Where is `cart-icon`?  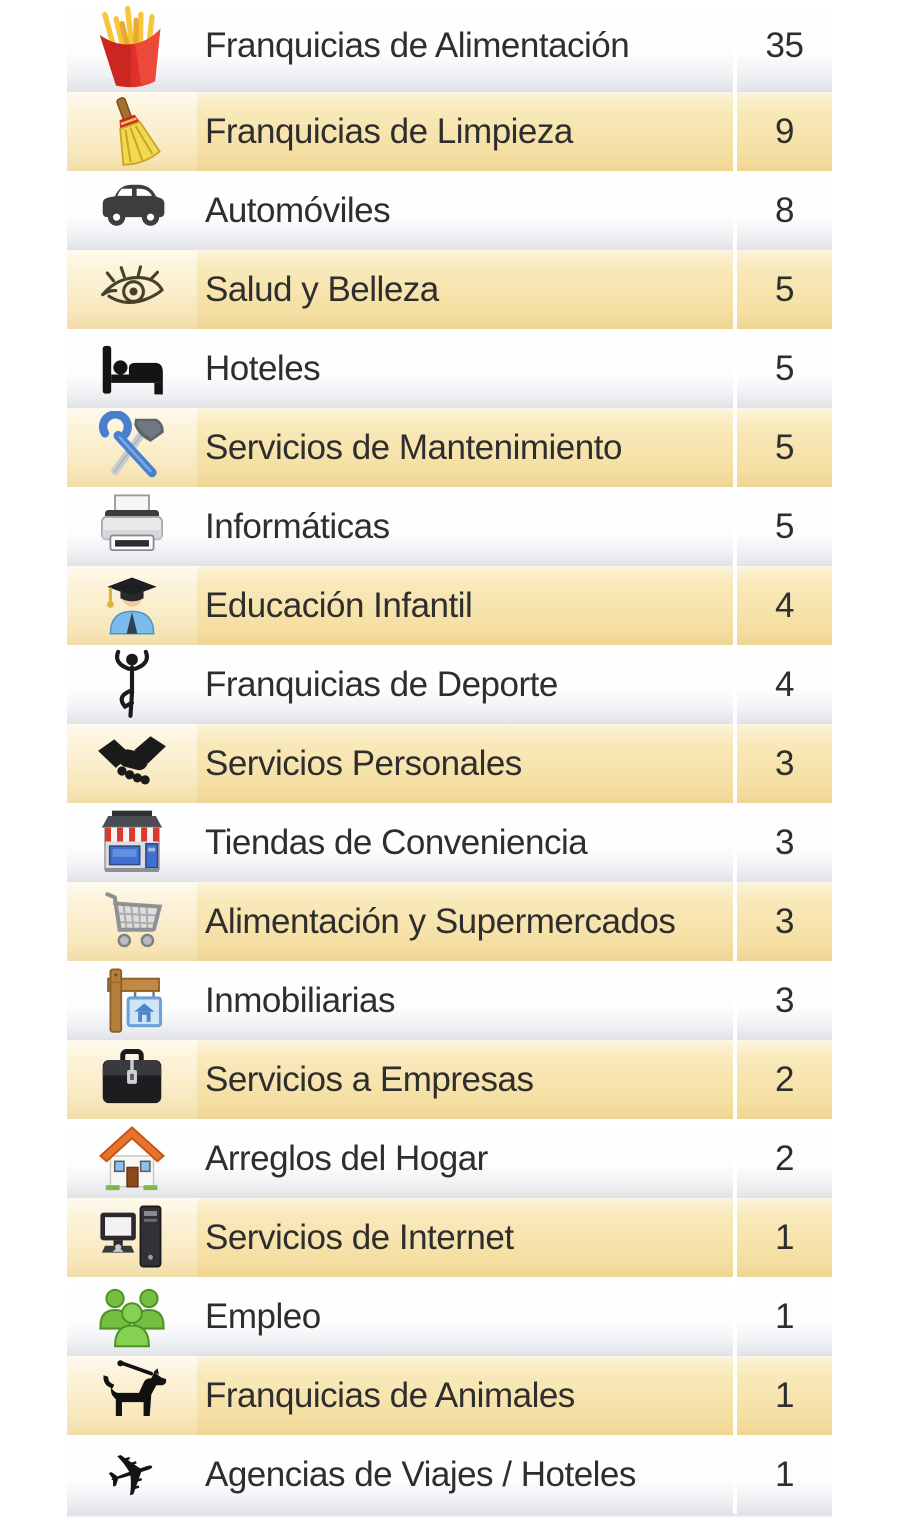
cart-icon is located at coordinates (132, 922).